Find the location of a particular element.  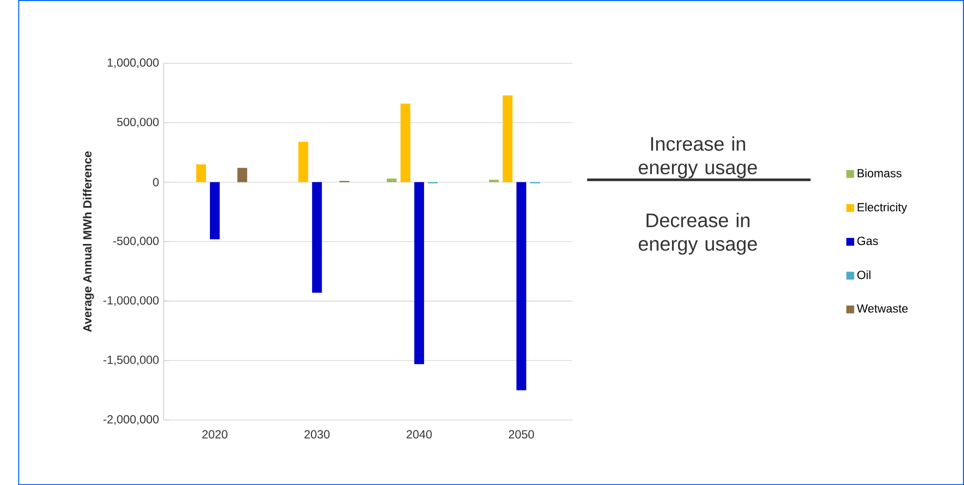

x-tick-label: 2040 is located at coordinates (419, 434).